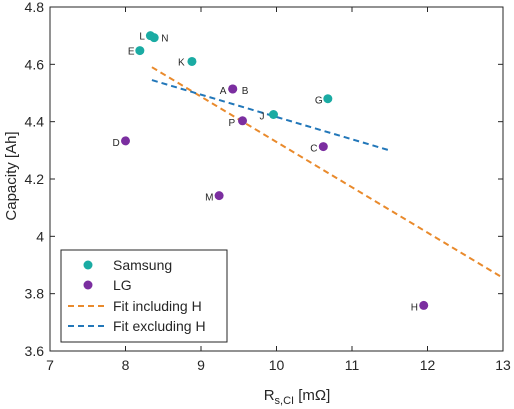 Image resolution: width=514 pixels, height=409 pixels. I want to click on point-label: H, so click(414, 307).